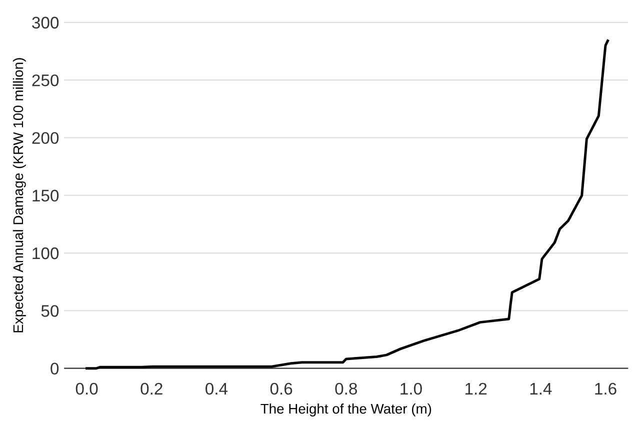  What do you see at coordinates (45, 253) in the screenshot?
I see `y-tick-label: 100` at bounding box center [45, 253].